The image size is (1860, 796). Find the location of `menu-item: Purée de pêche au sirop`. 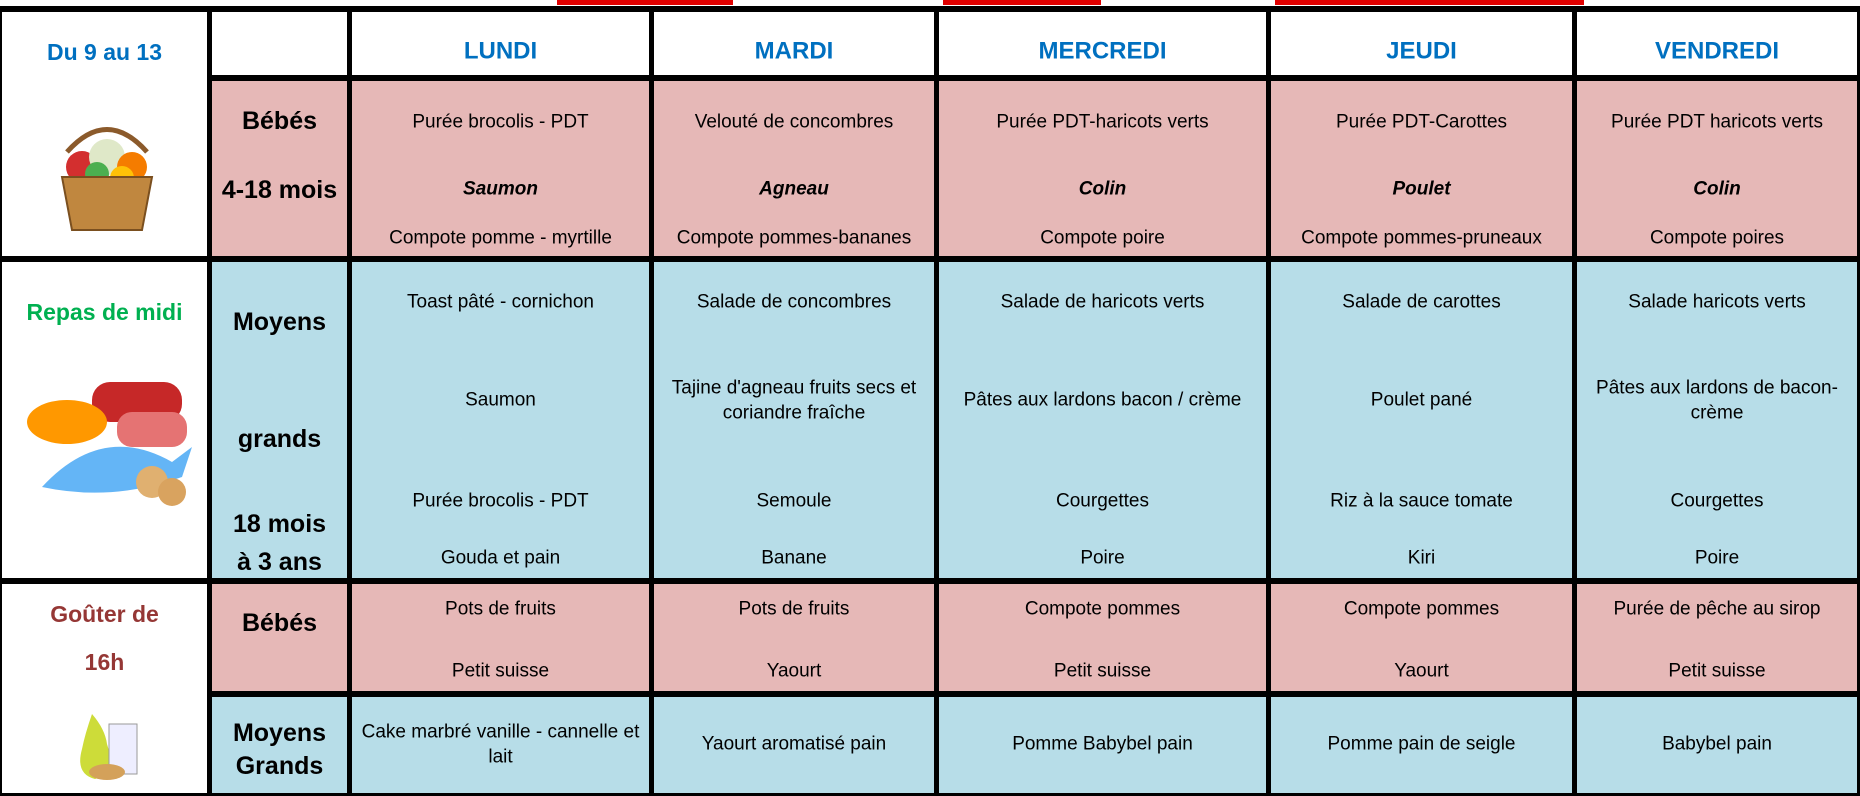

menu-item: Purée de pêche au sirop is located at coordinates (1717, 609).